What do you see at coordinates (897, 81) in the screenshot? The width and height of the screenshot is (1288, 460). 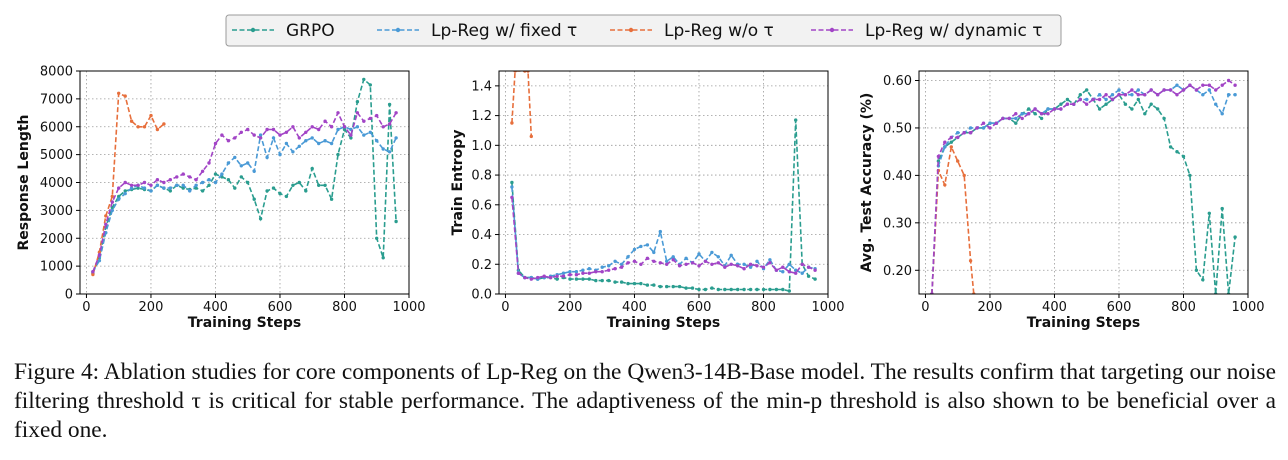 I see `y-tick-label: 0.60` at bounding box center [897, 81].